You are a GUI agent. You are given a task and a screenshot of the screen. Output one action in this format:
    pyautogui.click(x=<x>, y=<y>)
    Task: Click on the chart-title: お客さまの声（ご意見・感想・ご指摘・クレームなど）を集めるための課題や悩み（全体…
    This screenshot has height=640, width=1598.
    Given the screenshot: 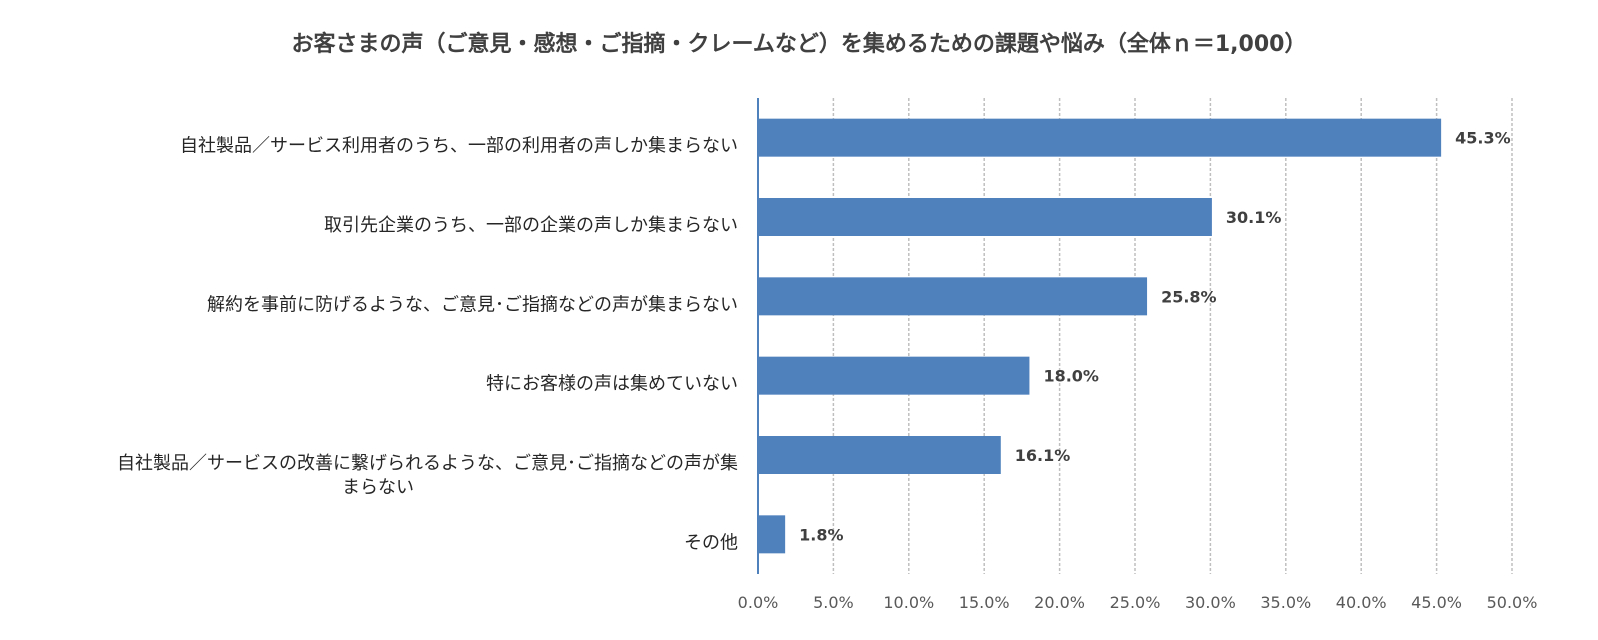 What is the action you would take?
    pyautogui.click(x=799, y=44)
    